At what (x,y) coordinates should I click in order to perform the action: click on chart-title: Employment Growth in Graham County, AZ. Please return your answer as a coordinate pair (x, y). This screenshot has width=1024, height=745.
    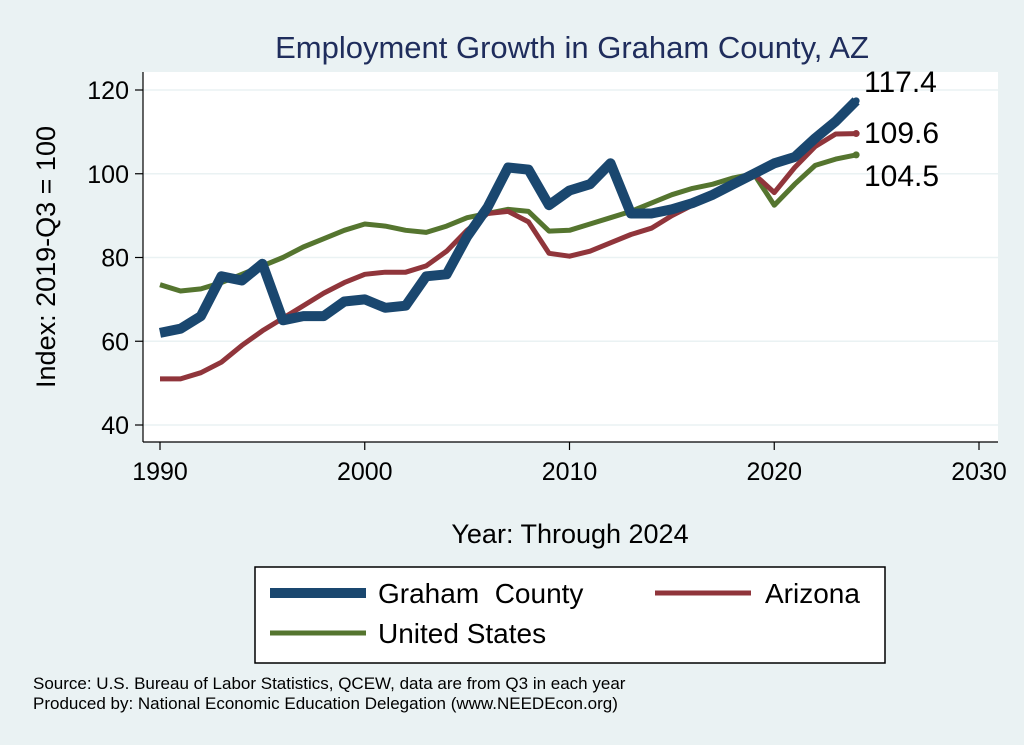
    Looking at the image, I should click on (572, 47).